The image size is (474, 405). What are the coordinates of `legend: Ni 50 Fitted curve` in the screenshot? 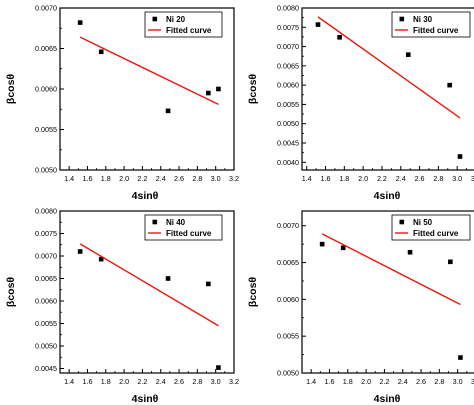 It's located at (431, 227).